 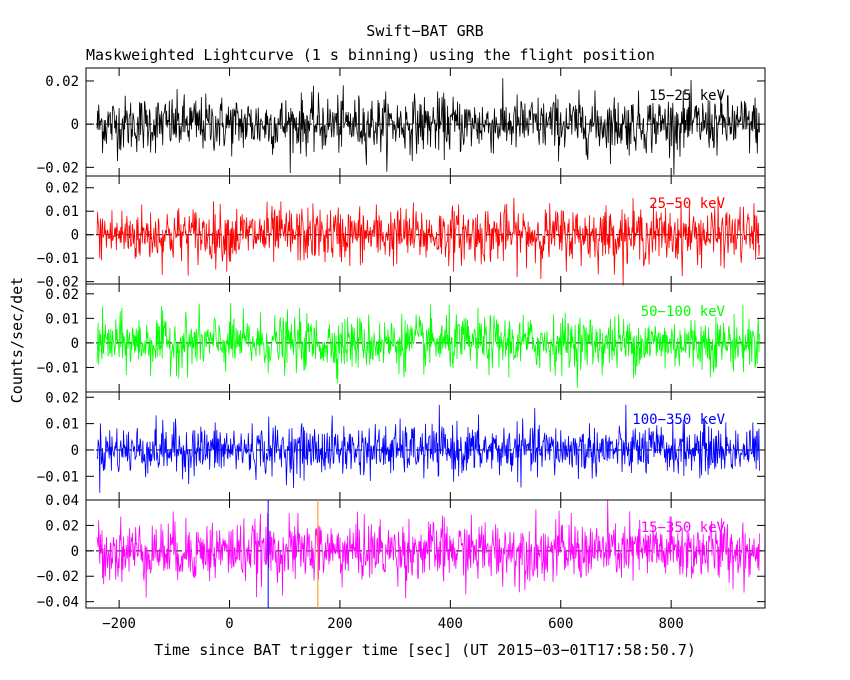 I want to click on x-tick-label: 800, so click(x=671, y=624).